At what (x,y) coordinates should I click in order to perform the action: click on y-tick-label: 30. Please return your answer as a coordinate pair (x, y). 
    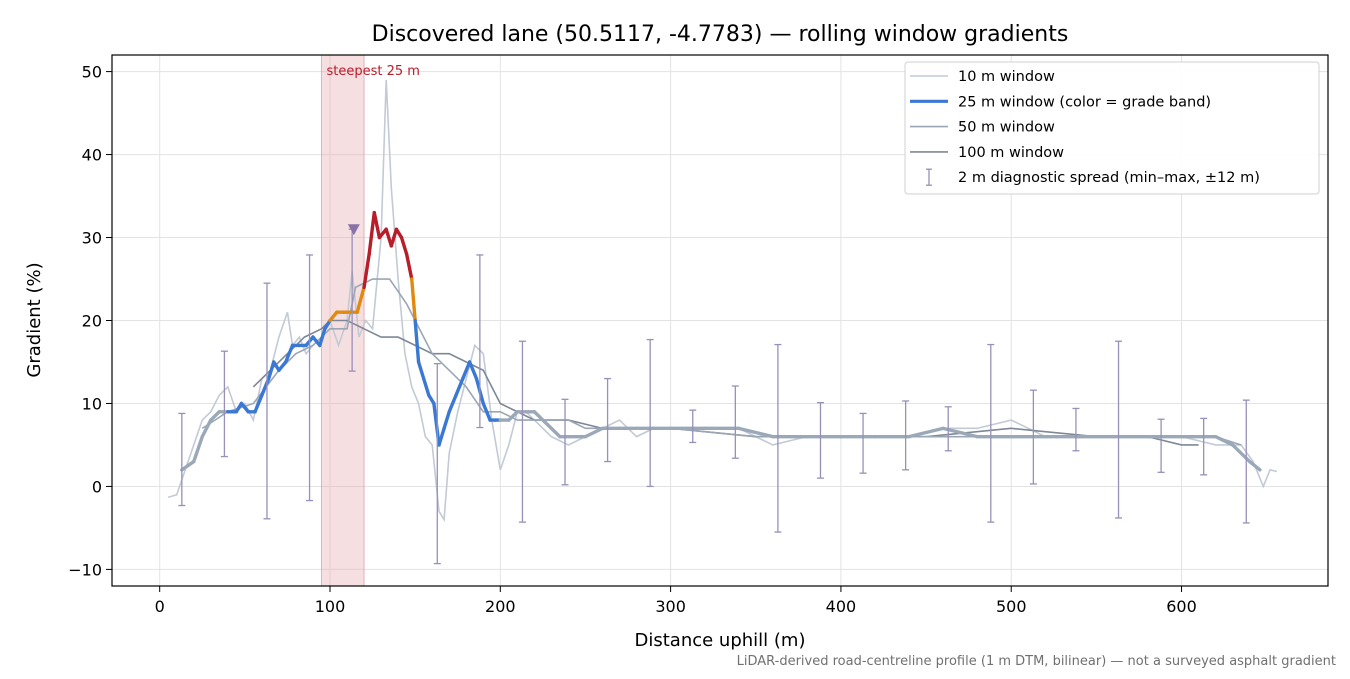
    Looking at the image, I should click on (92, 238).